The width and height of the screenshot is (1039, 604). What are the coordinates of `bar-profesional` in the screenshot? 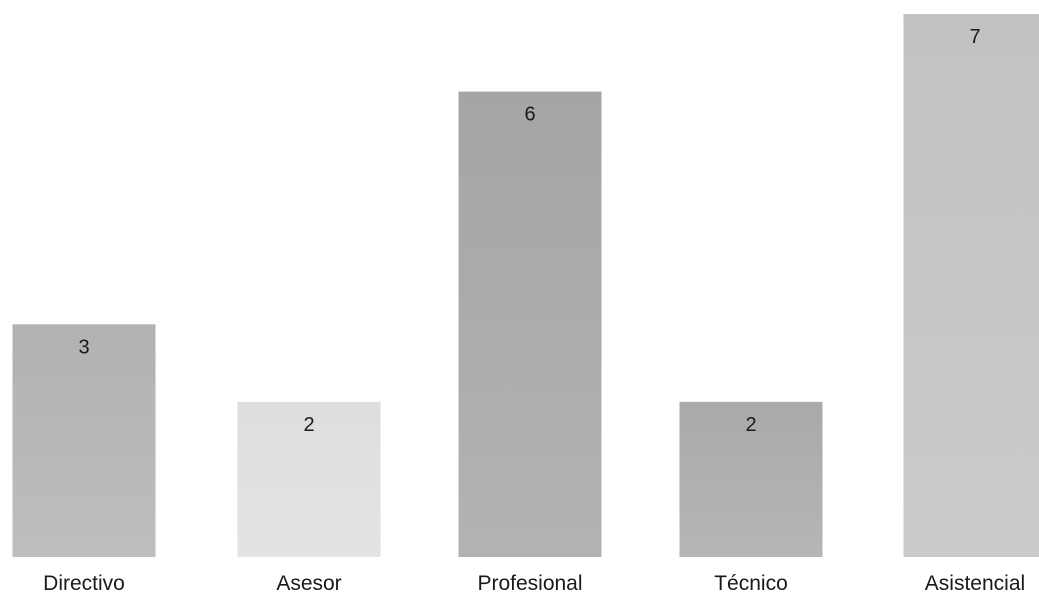 It's located at (530, 324).